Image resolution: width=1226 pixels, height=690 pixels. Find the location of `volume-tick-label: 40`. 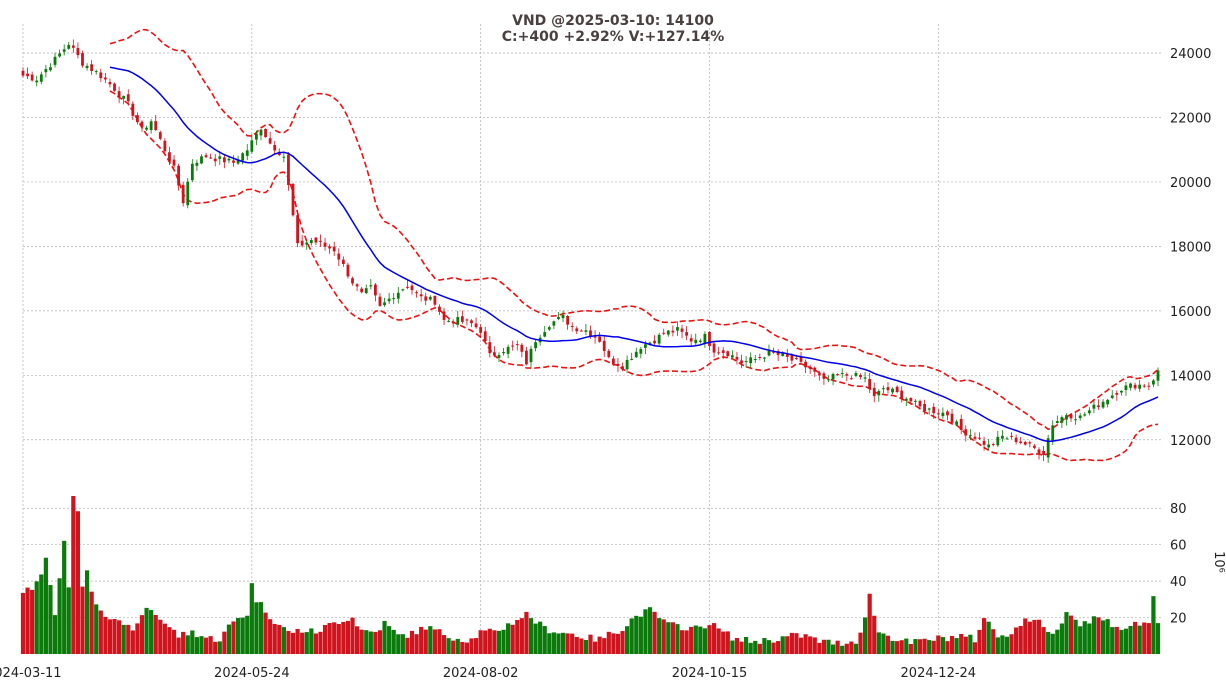

volume-tick-label: 40 is located at coordinates (1178, 582).